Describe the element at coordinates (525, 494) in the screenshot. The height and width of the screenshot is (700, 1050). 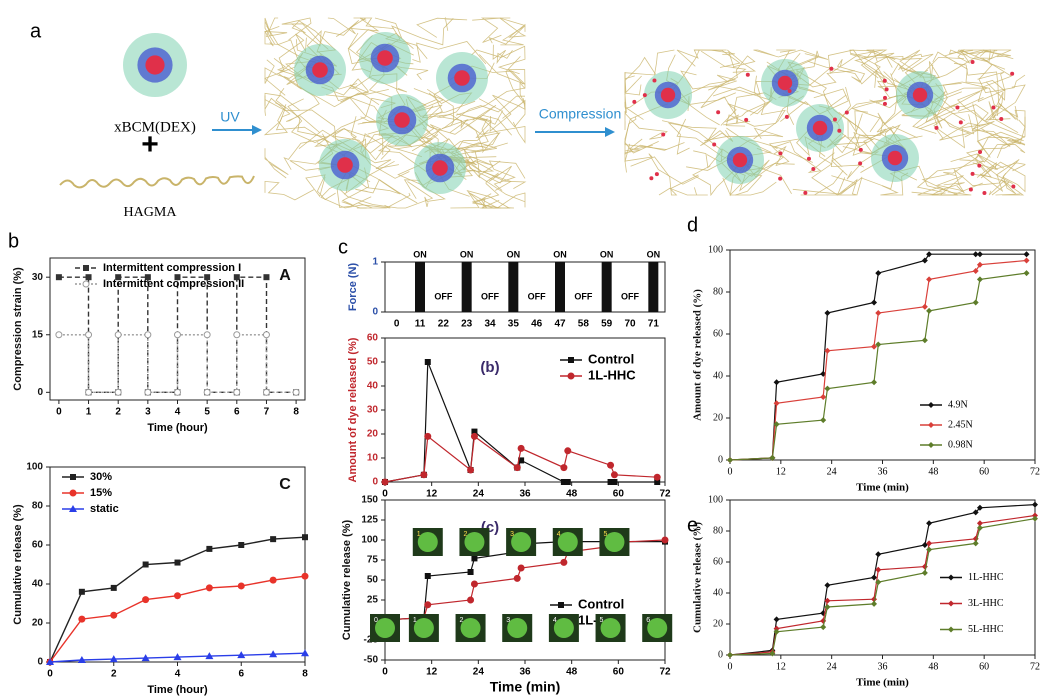
I see `x-tick-label: 36` at that location.